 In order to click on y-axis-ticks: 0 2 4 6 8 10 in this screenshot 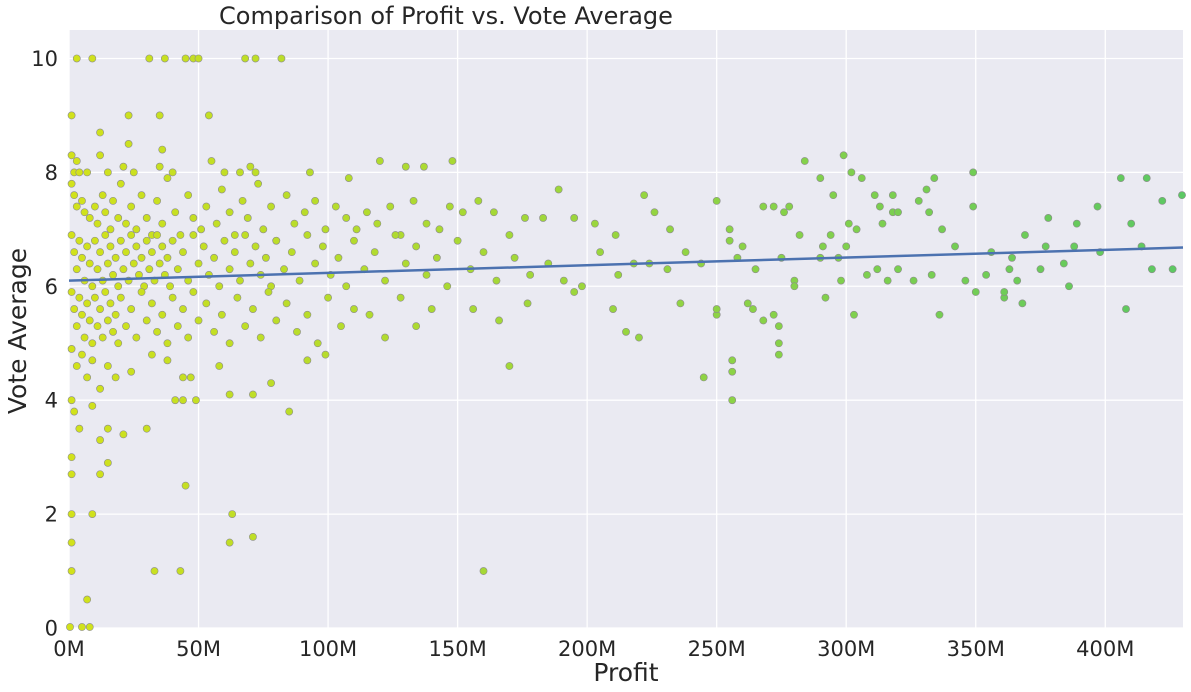, I will do `click(44, 344)`.